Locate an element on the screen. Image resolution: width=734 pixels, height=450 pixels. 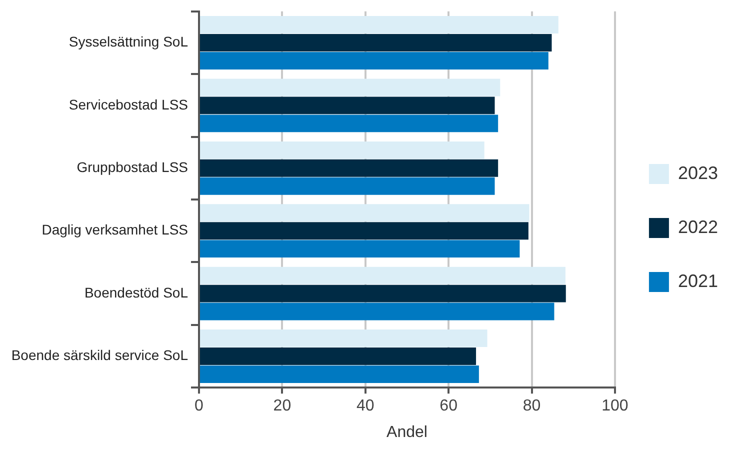
x-tick-label: 0 is located at coordinates (199, 406).